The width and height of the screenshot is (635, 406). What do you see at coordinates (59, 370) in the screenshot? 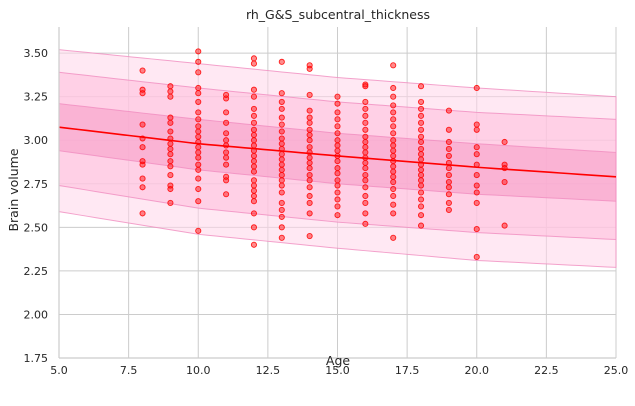
I see `x-tick-label: 5.0` at bounding box center [59, 370].